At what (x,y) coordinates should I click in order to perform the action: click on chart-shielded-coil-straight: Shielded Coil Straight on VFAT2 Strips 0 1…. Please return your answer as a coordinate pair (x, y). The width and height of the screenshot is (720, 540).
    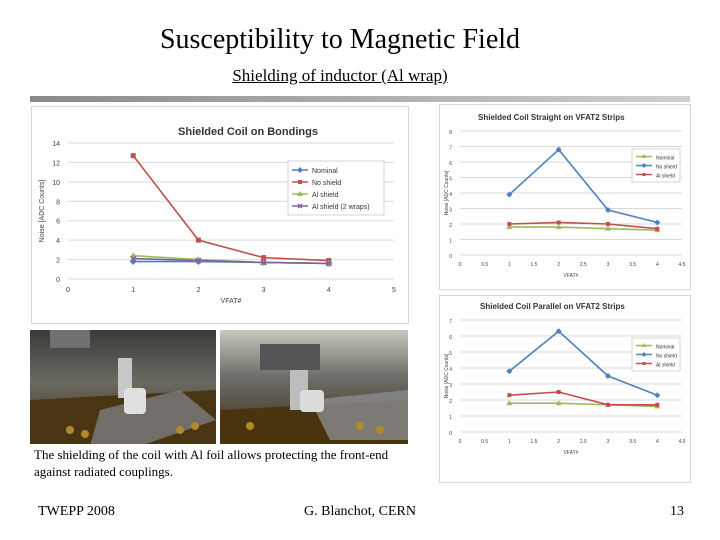
    Looking at the image, I should click on (565, 197).